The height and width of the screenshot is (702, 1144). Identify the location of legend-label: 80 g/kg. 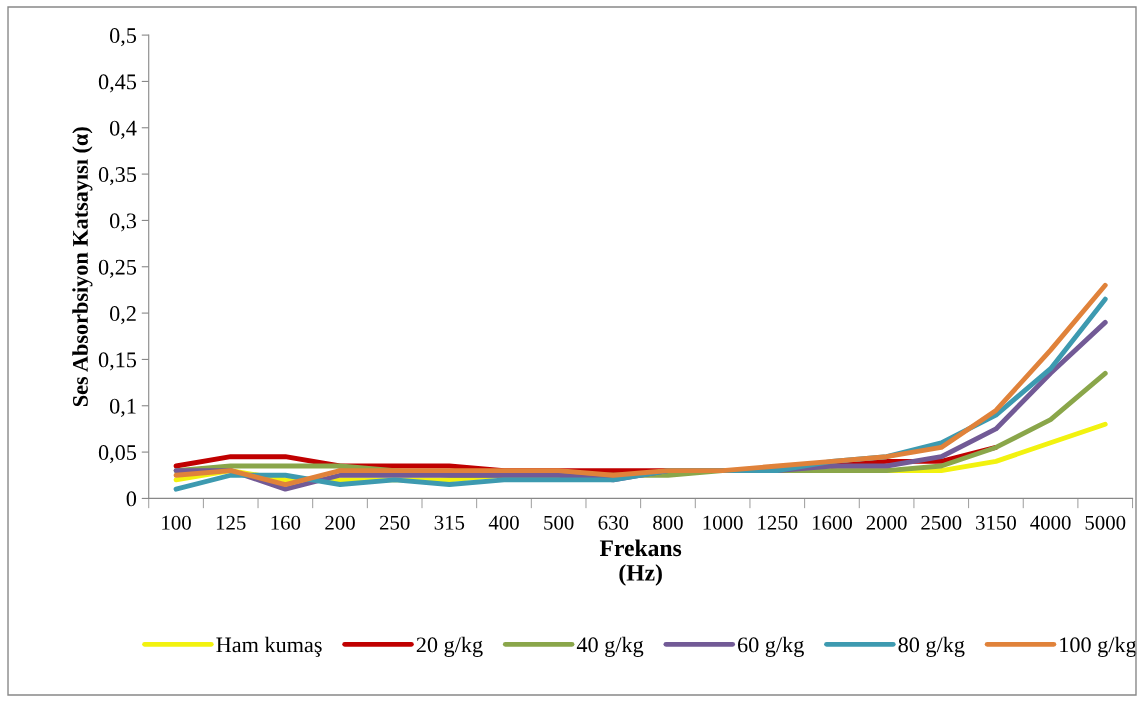
(931, 646).